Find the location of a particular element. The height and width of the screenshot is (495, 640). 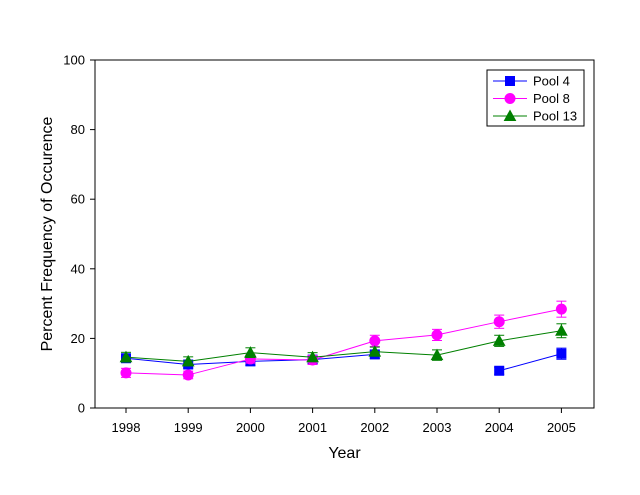

legend: Pool 4 Pool 8 Pool 13 is located at coordinates (535, 98).